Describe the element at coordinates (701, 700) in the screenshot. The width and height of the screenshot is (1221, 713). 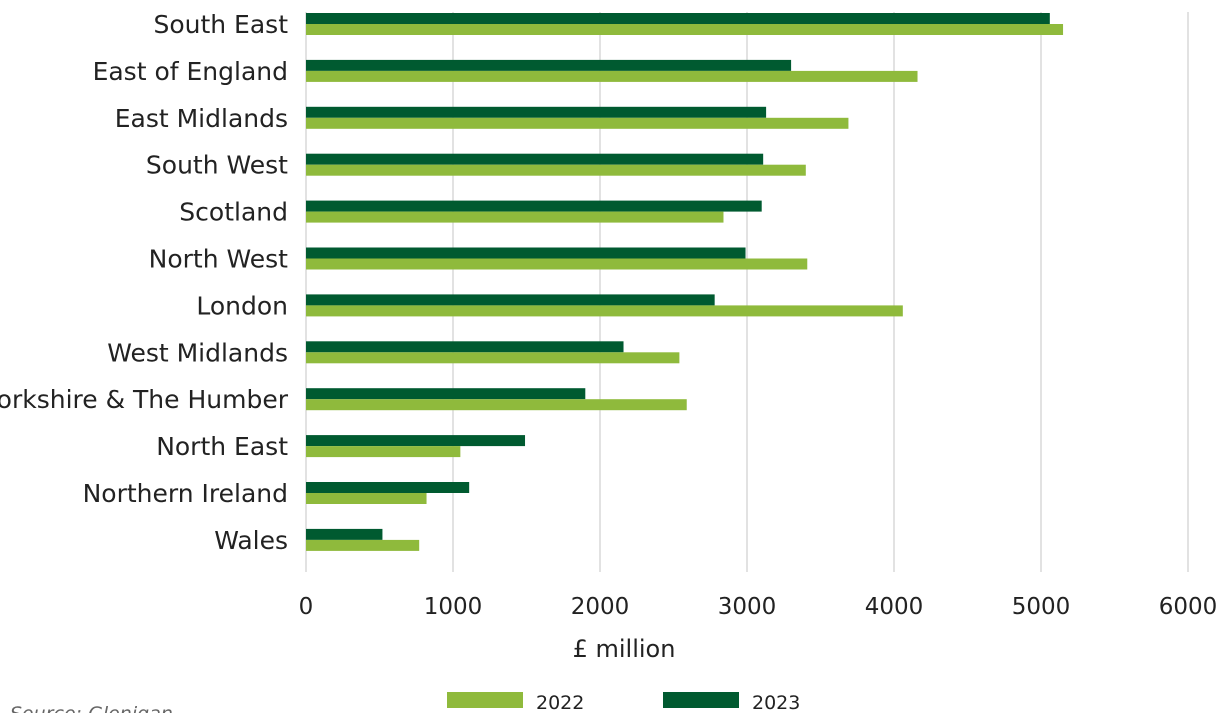
I see `legend-swatch-2023` at that location.